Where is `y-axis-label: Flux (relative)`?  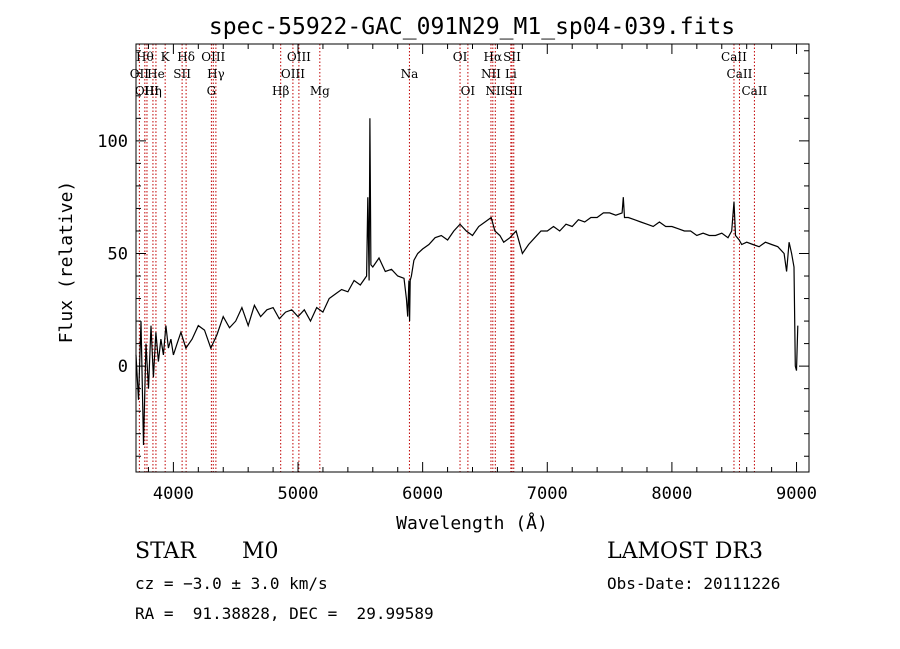 y-axis-label: Flux (relative) is located at coordinates (66, 262).